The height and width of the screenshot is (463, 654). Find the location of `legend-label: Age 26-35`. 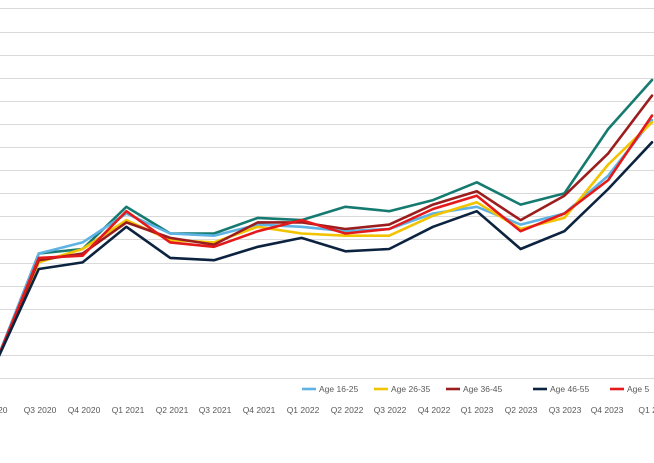

legend-label: Age 26-35 is located at coordinates (410, 389).